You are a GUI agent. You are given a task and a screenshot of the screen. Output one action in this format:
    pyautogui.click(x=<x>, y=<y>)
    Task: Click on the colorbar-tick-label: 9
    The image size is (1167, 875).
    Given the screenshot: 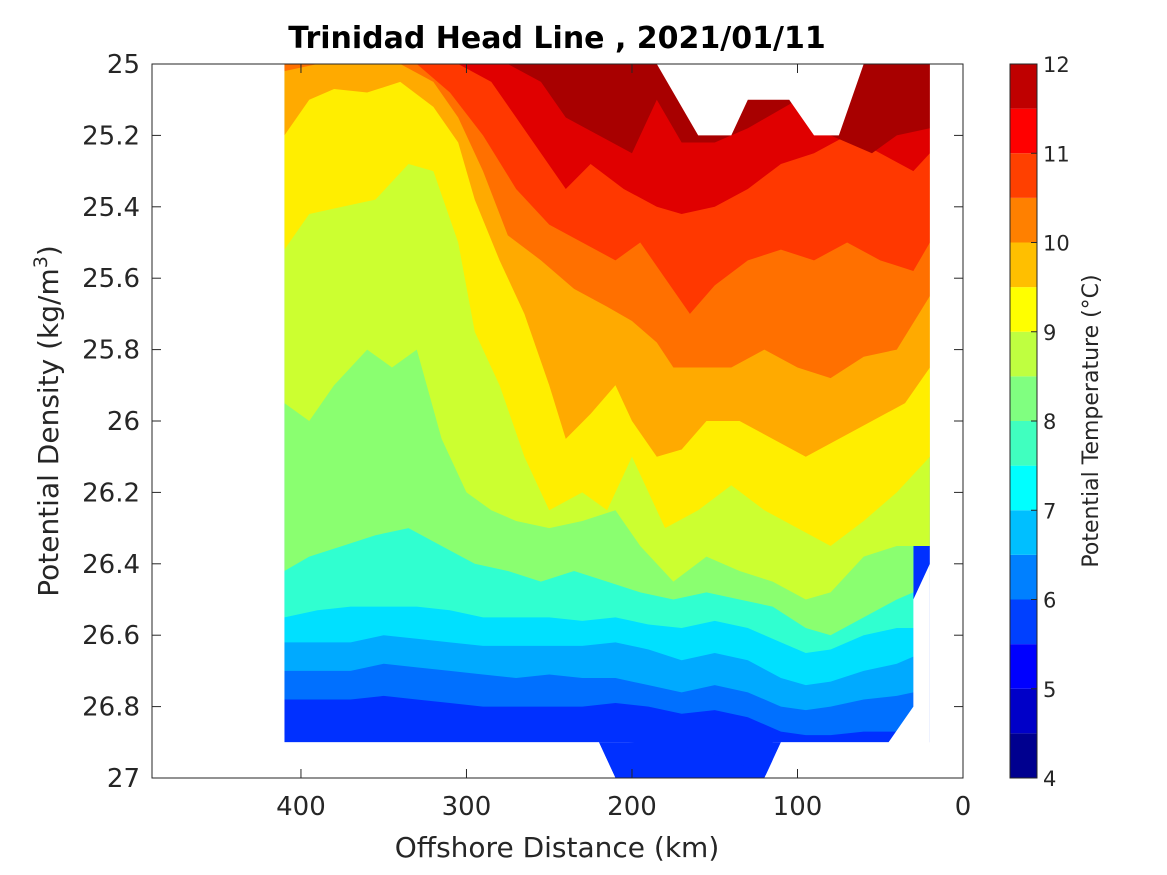 What is the action you would take?
    pyautogui.click(x=1049, y=333)
    